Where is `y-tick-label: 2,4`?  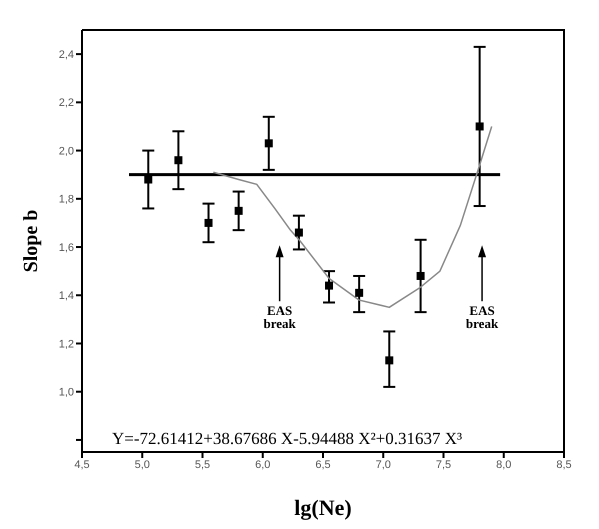
y-tick-label: 2,4 is located at coordinates (66, 55).